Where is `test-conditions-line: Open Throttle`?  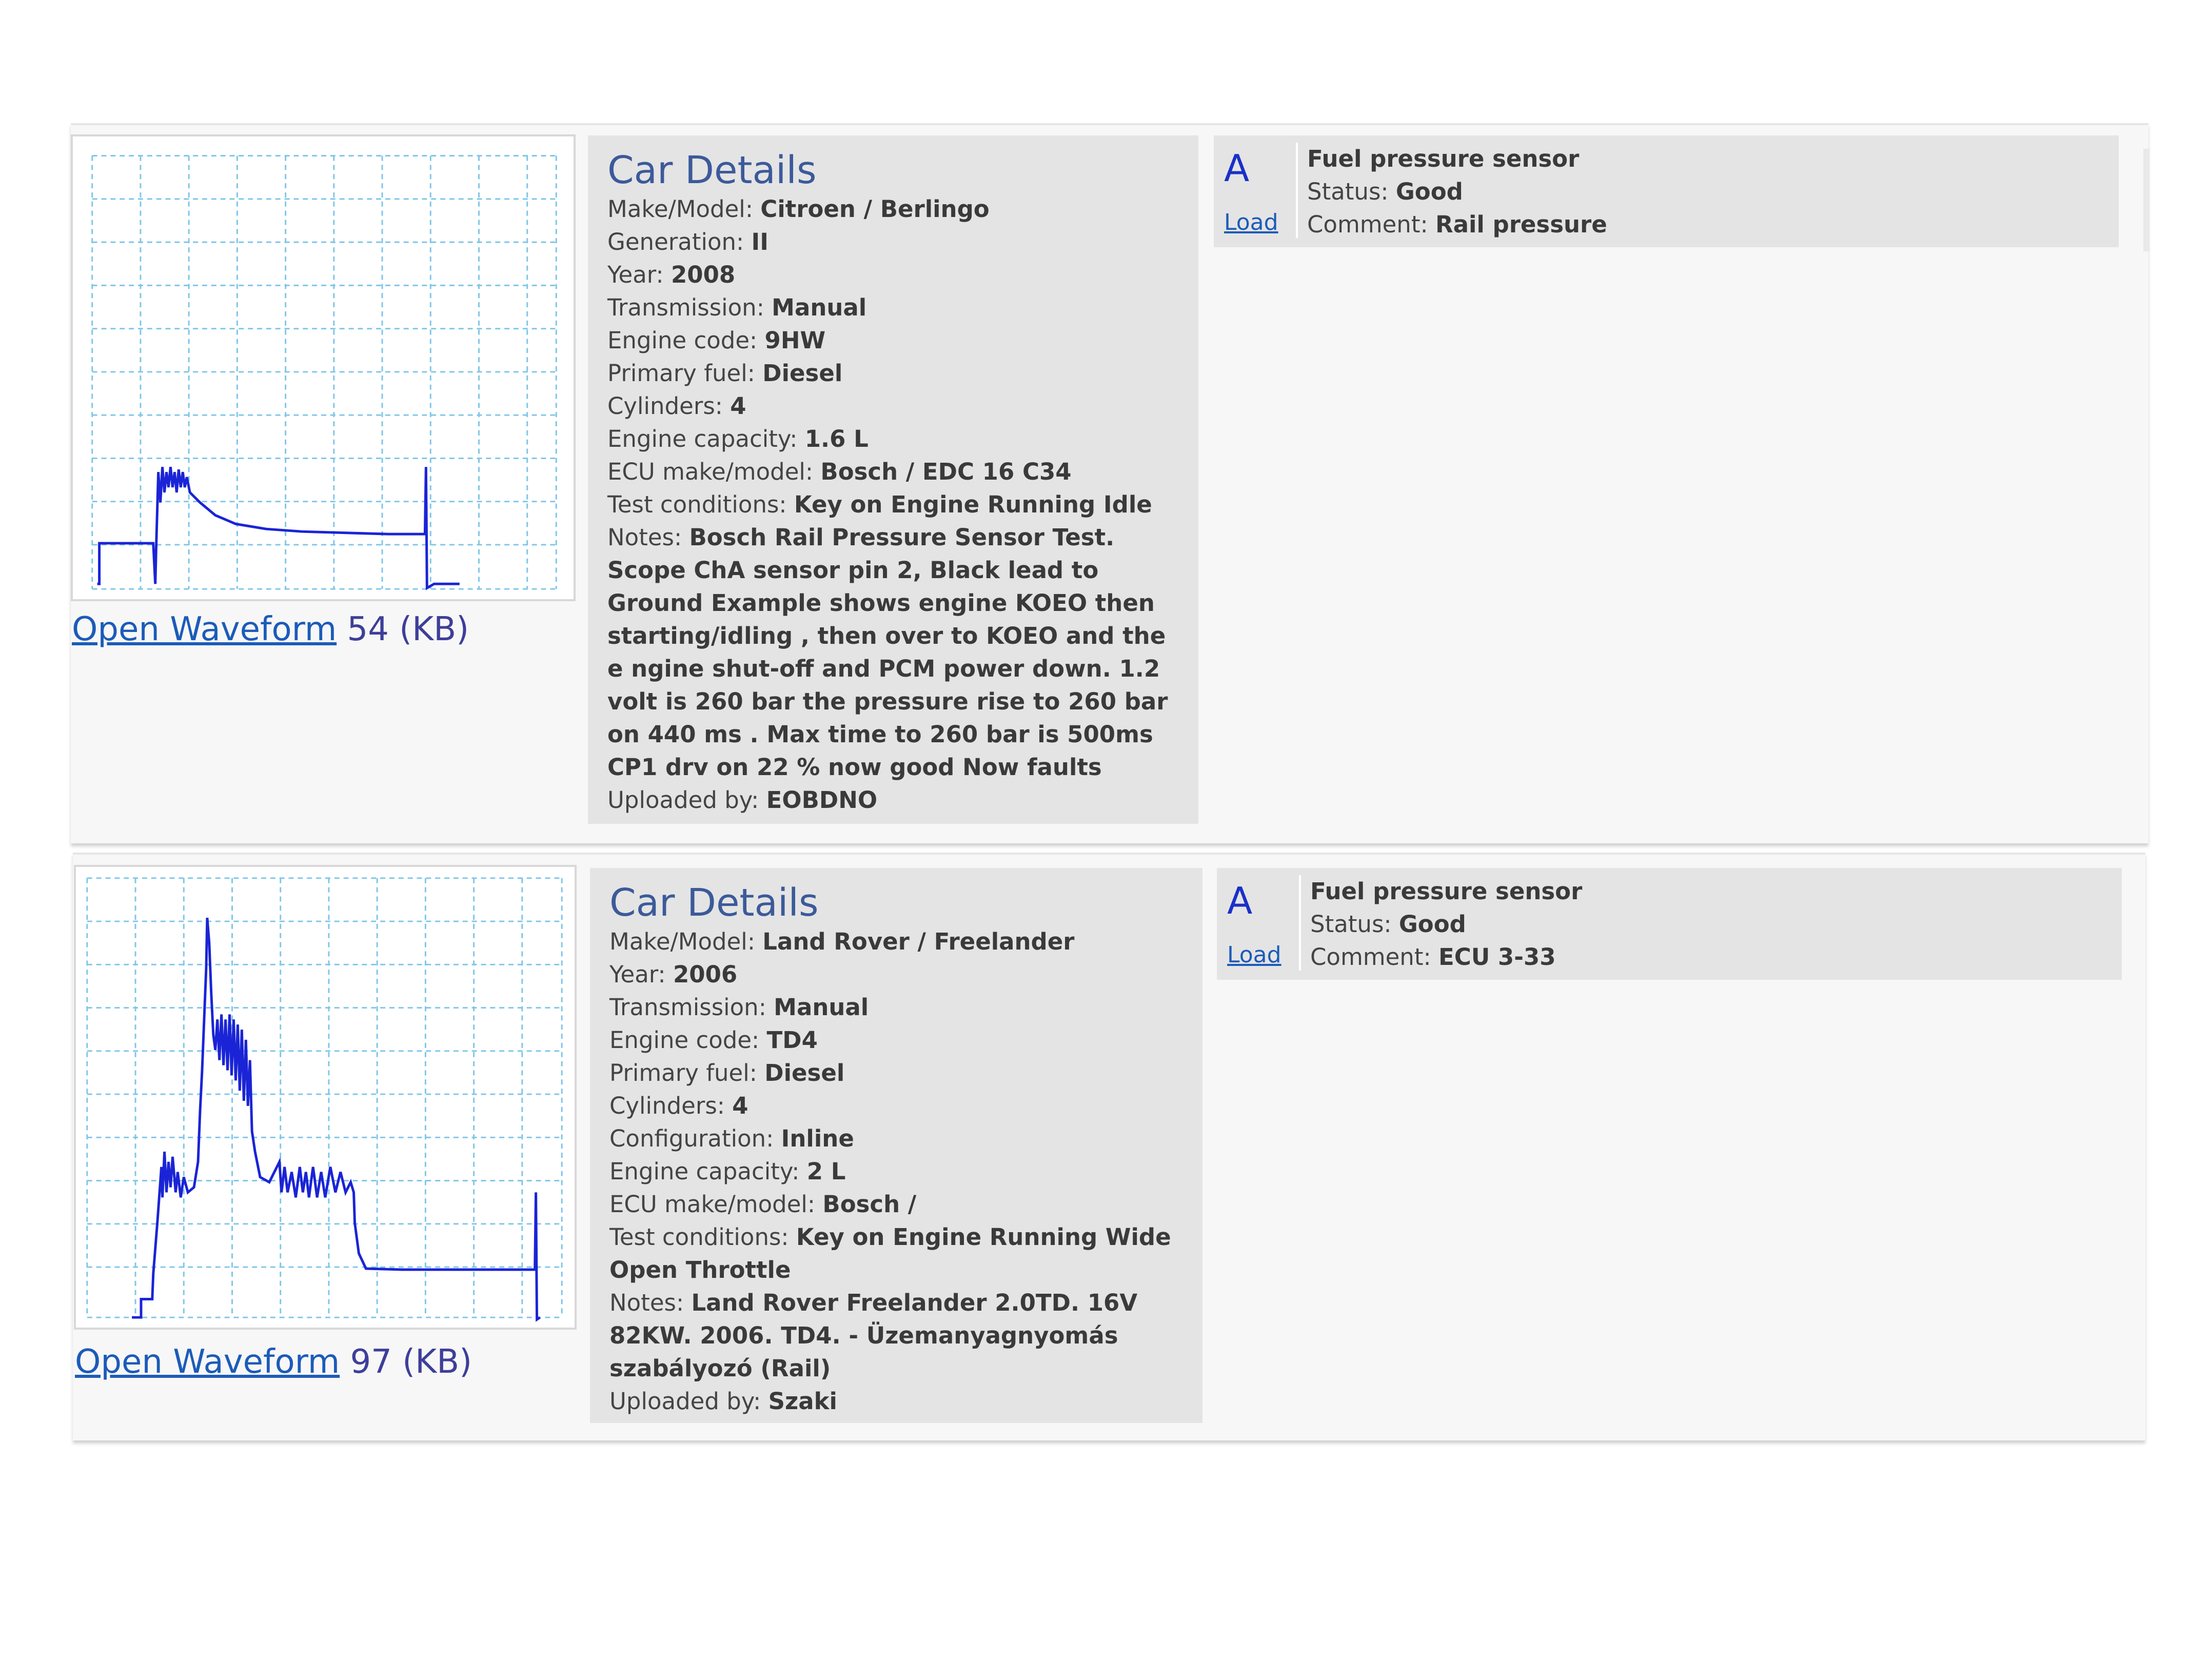
test-conditions-line: Open Throttle is located at coordinates (700, 1270).